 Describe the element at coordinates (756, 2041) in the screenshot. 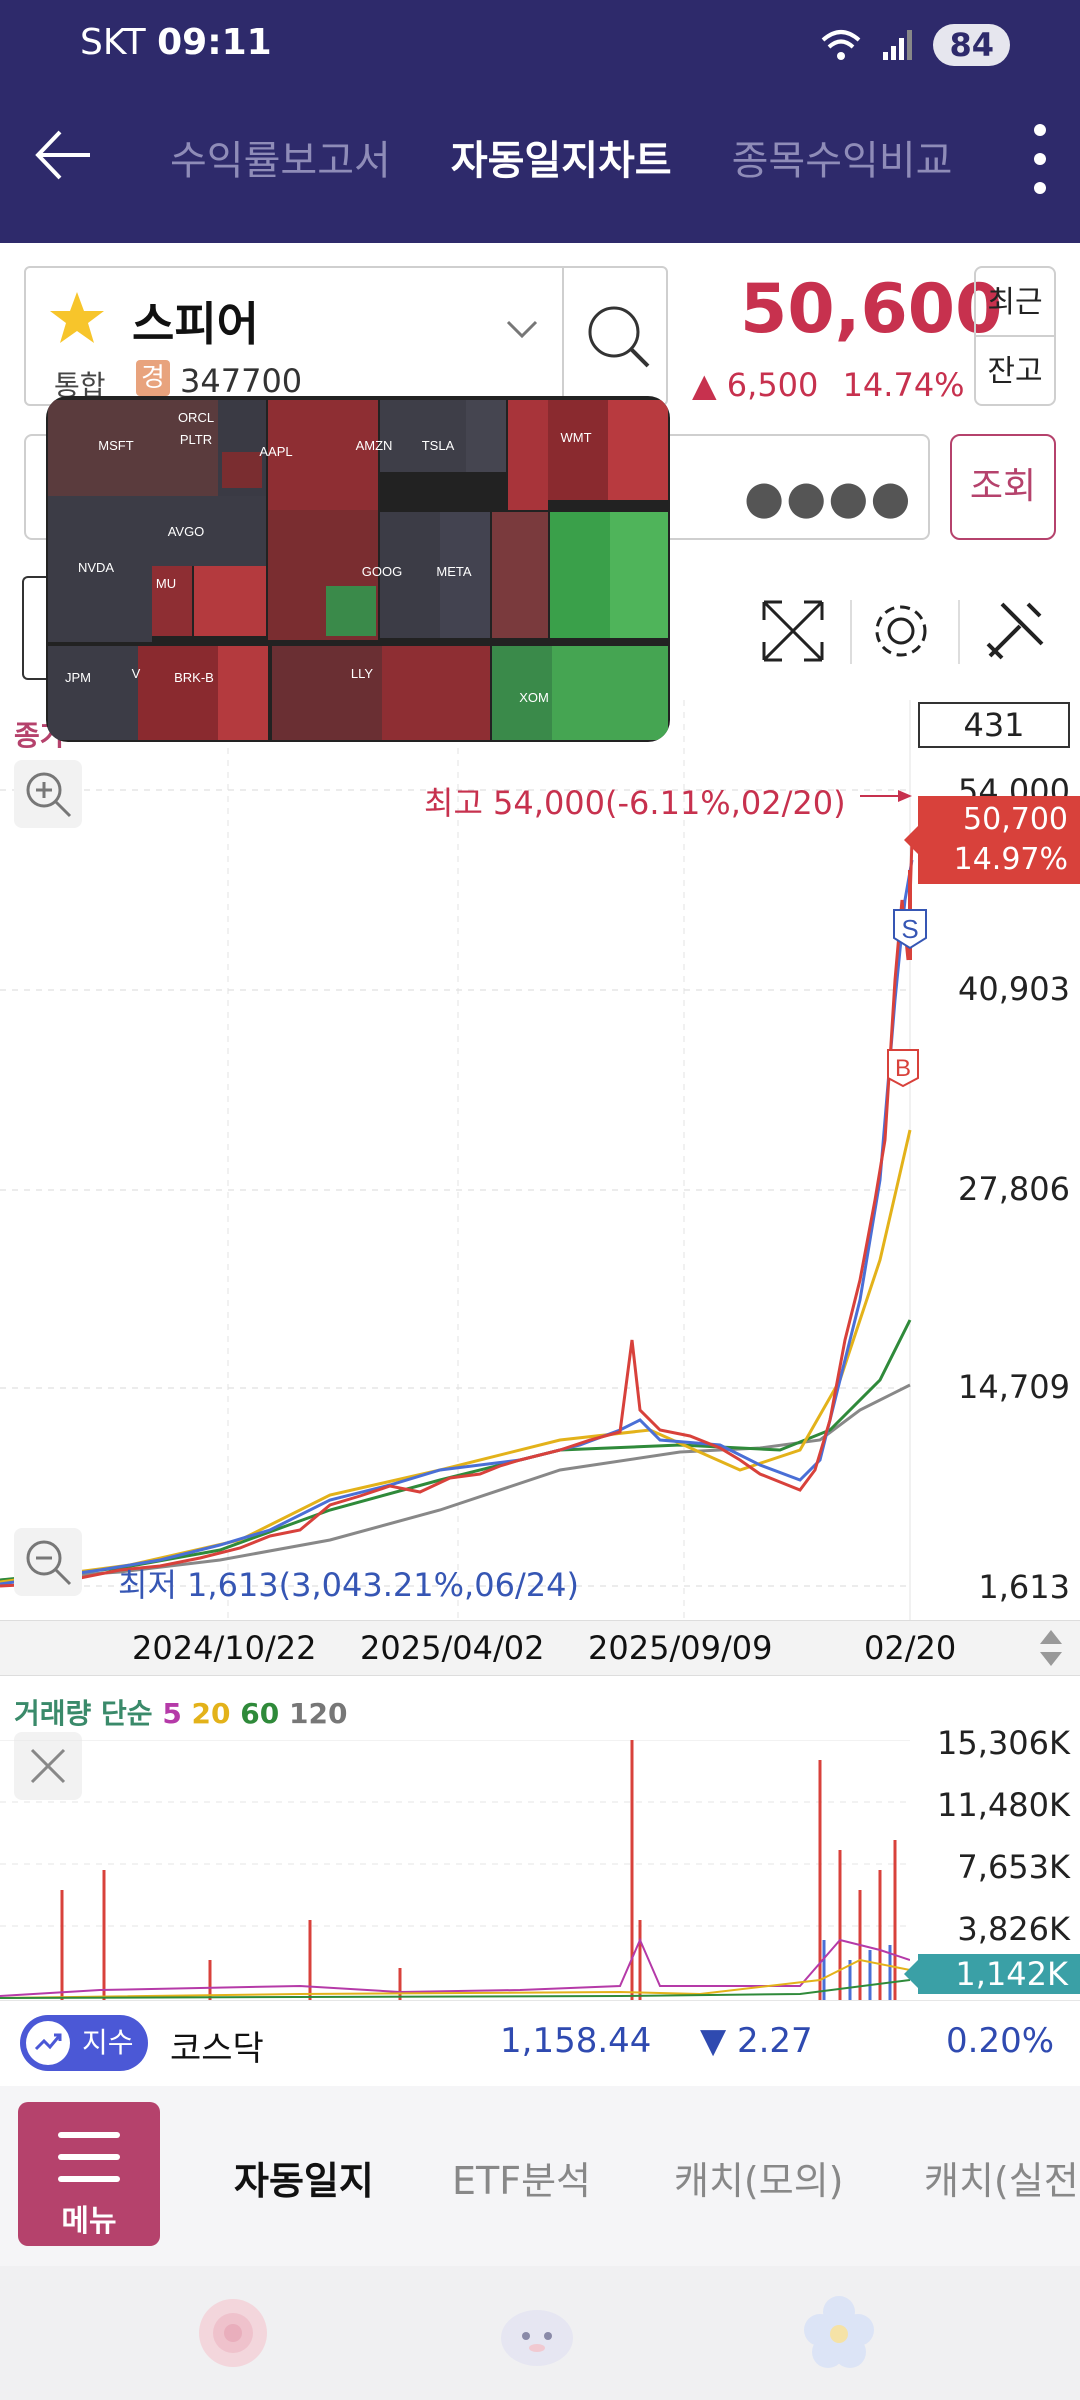

I see `index-change: ▼ 2.27` at that location.